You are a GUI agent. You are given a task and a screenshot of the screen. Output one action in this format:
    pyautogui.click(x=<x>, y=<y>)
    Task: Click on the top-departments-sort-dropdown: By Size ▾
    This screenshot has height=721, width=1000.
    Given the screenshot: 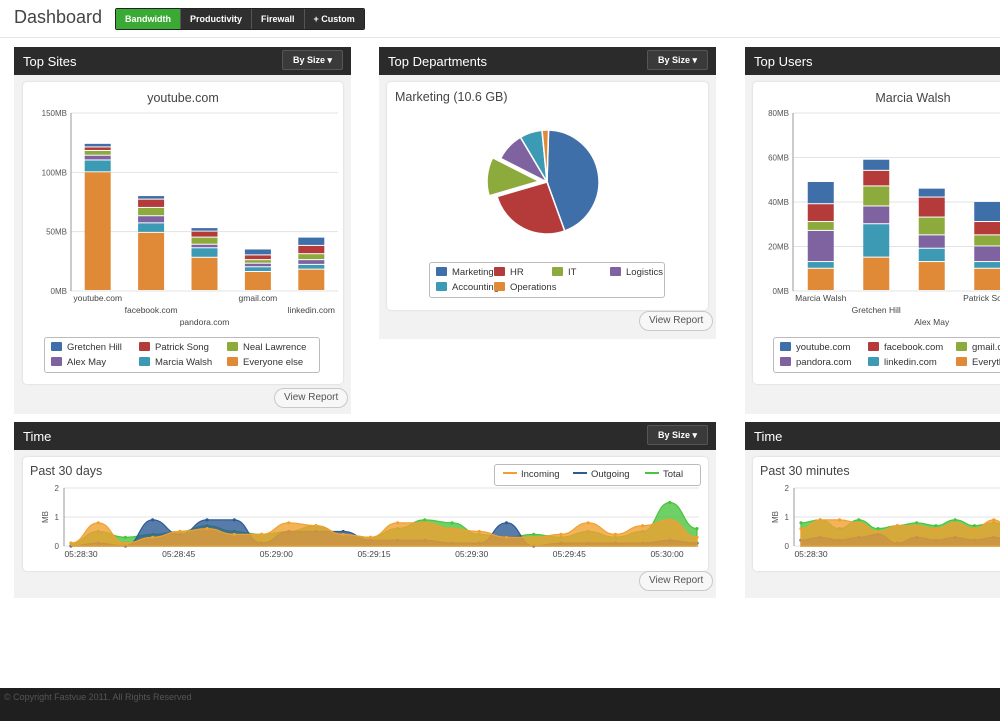 What is the action you would take?
    pyautogui.click(x=677, y=60)
    